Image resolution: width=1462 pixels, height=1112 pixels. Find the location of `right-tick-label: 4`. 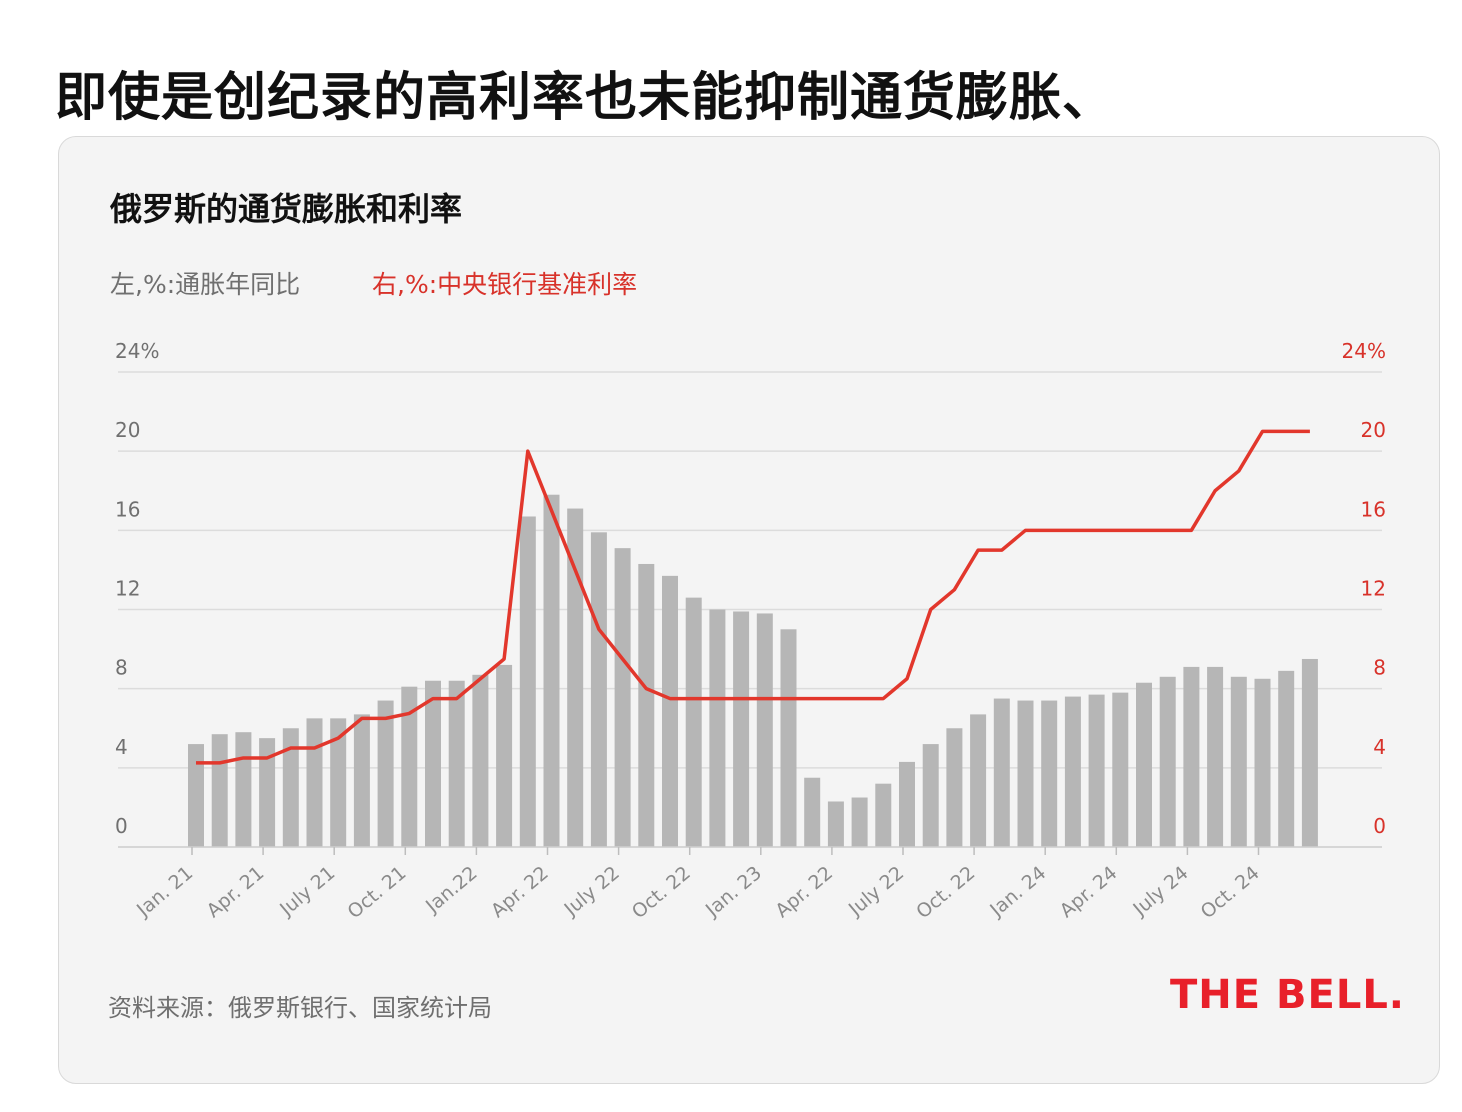

right-tick-label: 4 is located at coordinates (1379, 747).